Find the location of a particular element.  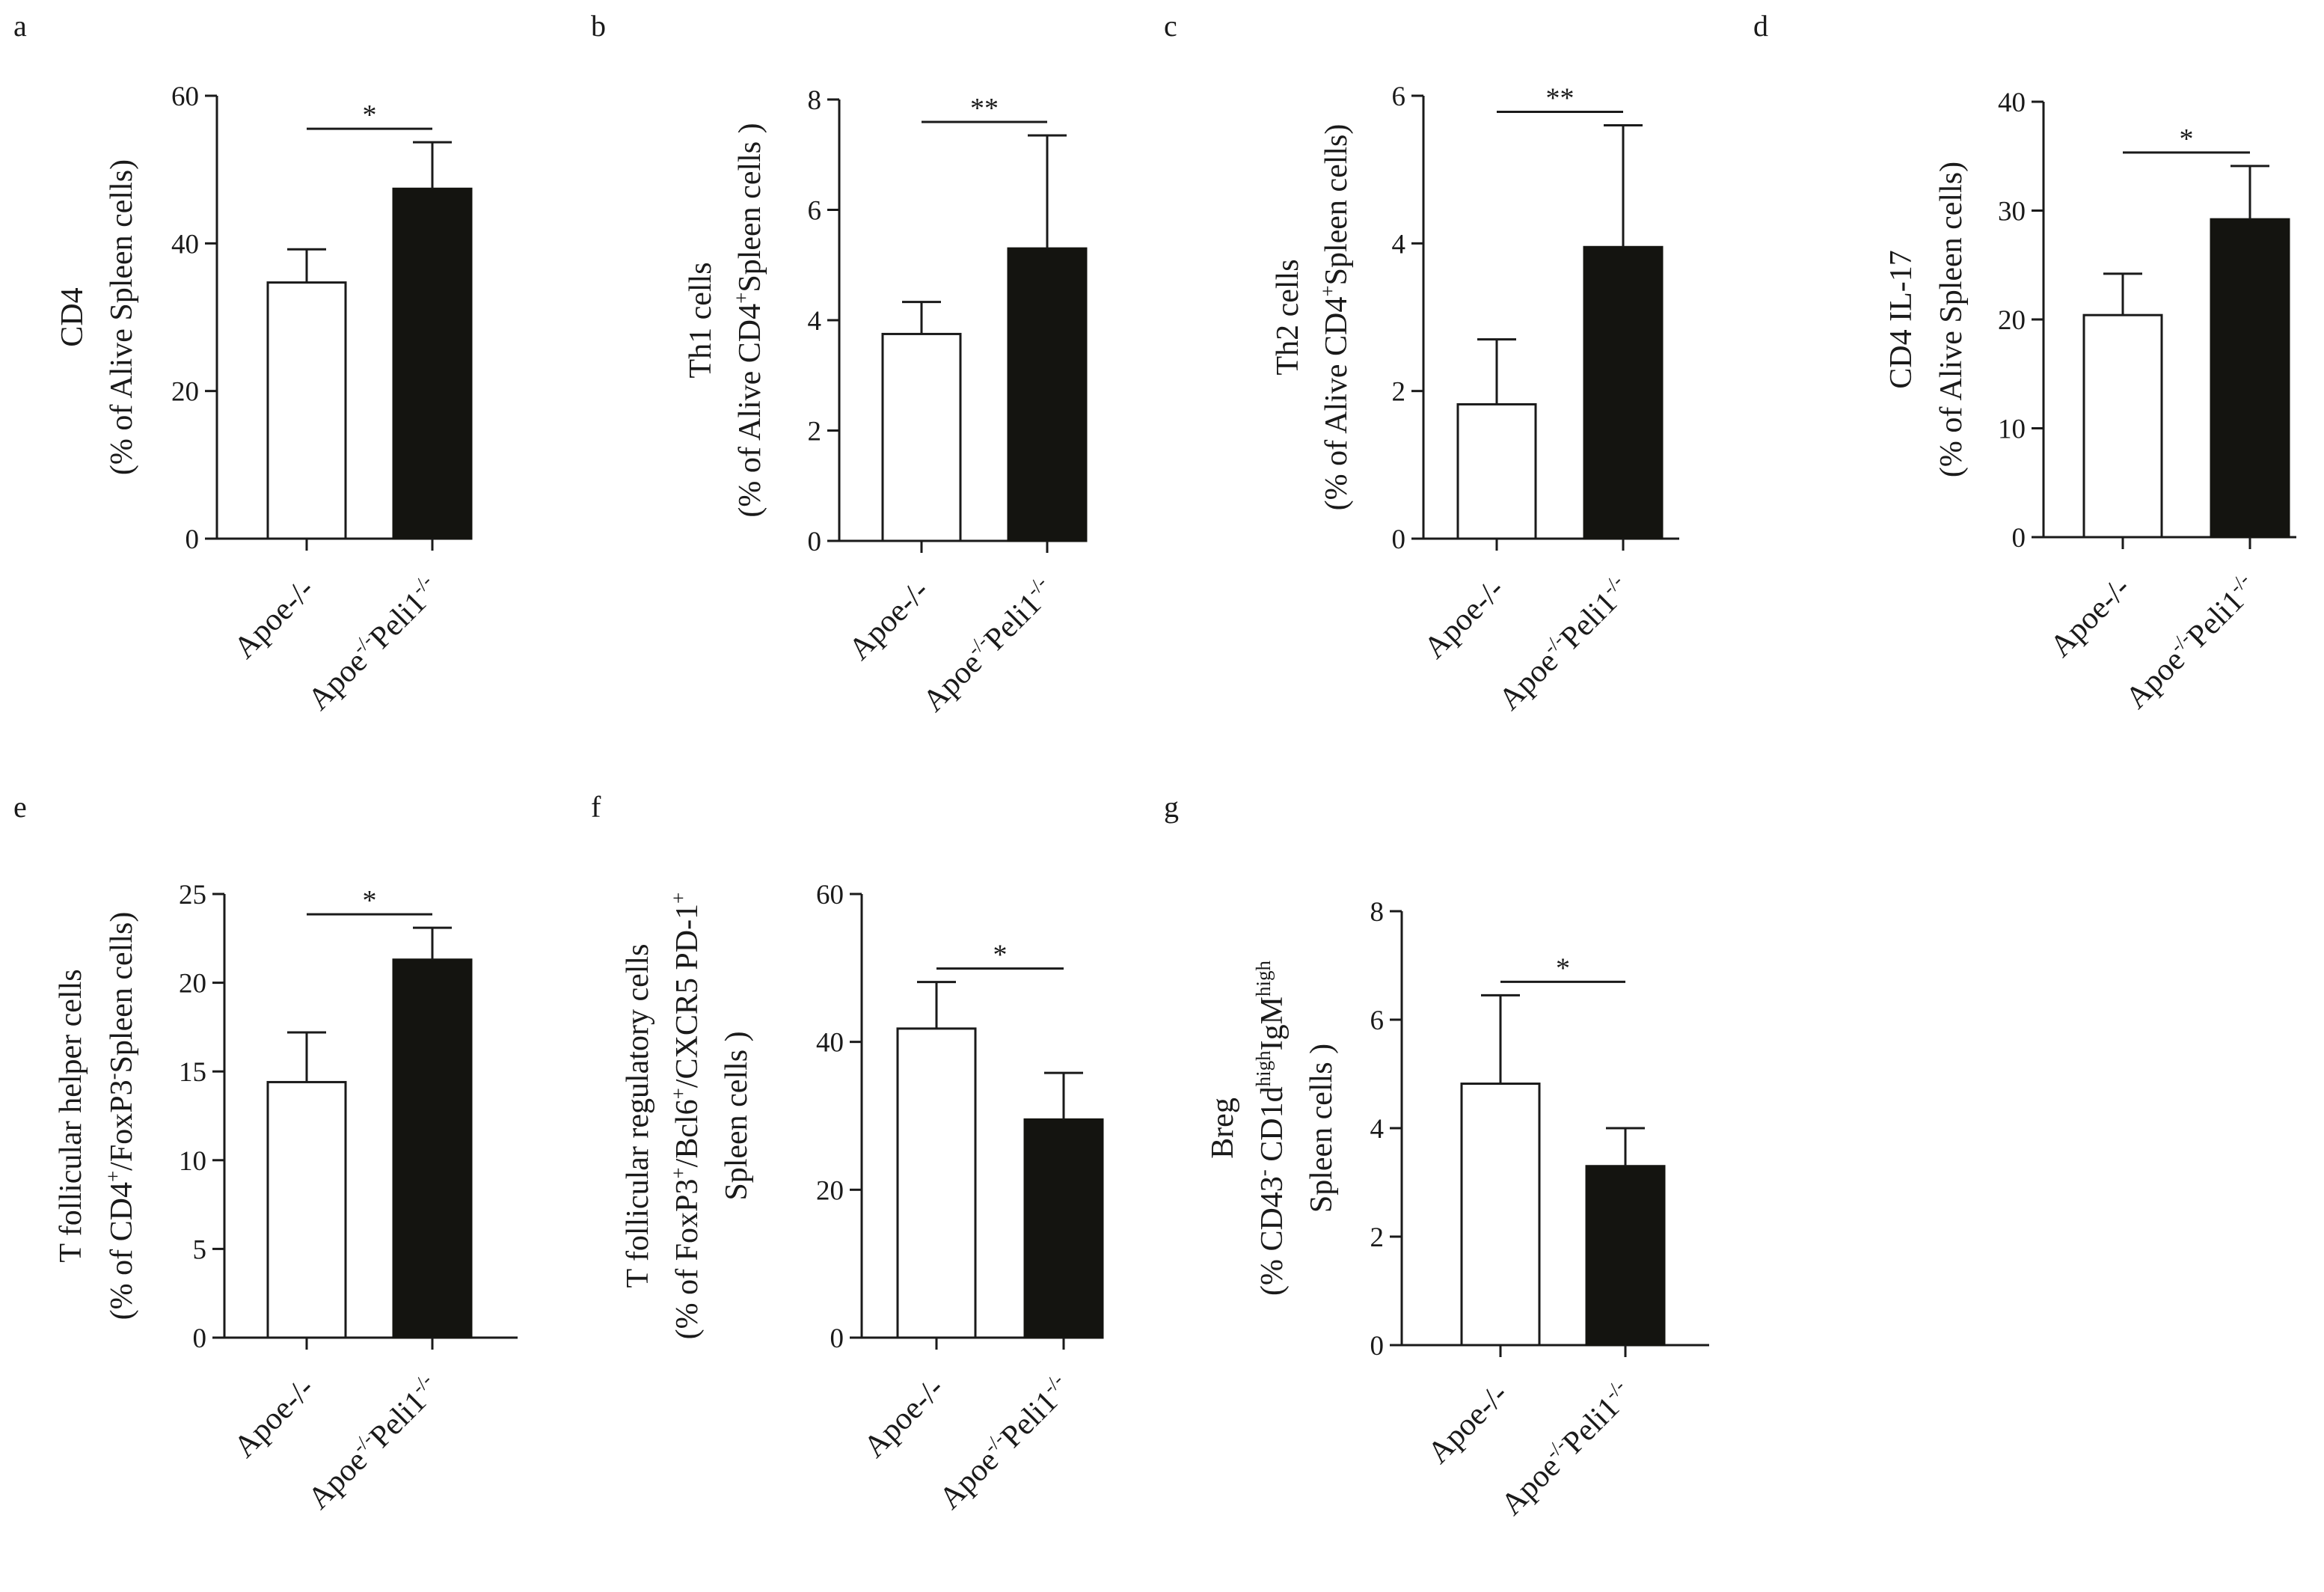

y-axis-label: Th1 cells is located at coordinates (701, 320).